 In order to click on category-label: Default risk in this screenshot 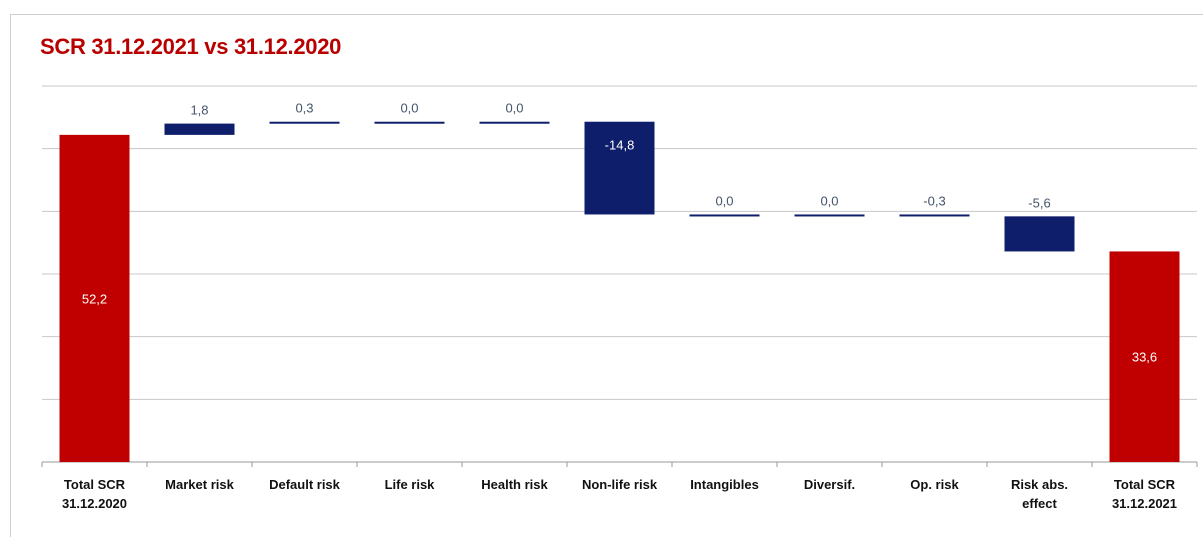, I will do `click(305, 484)`.